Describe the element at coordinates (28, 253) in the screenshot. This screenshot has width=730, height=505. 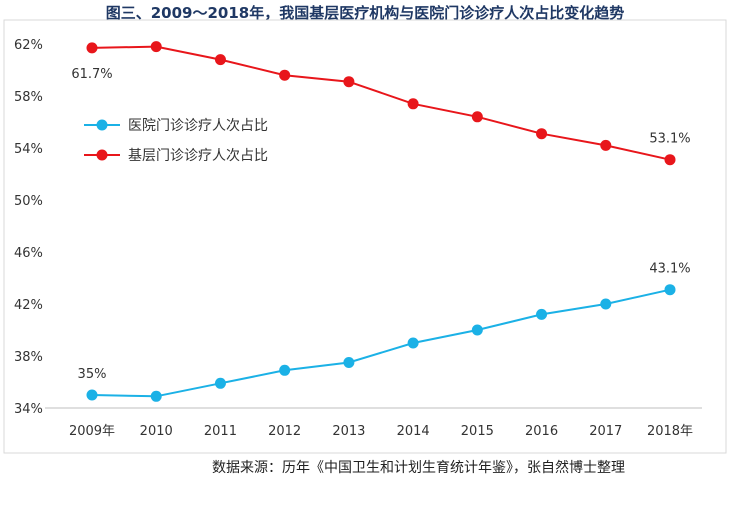
I see `y-tick-label: 46%` at that location.